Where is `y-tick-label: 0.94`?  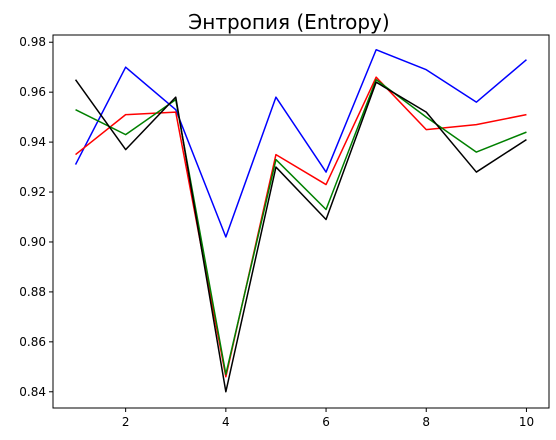
y-tick-label: 0.94 is located at coordinates (32, 142).